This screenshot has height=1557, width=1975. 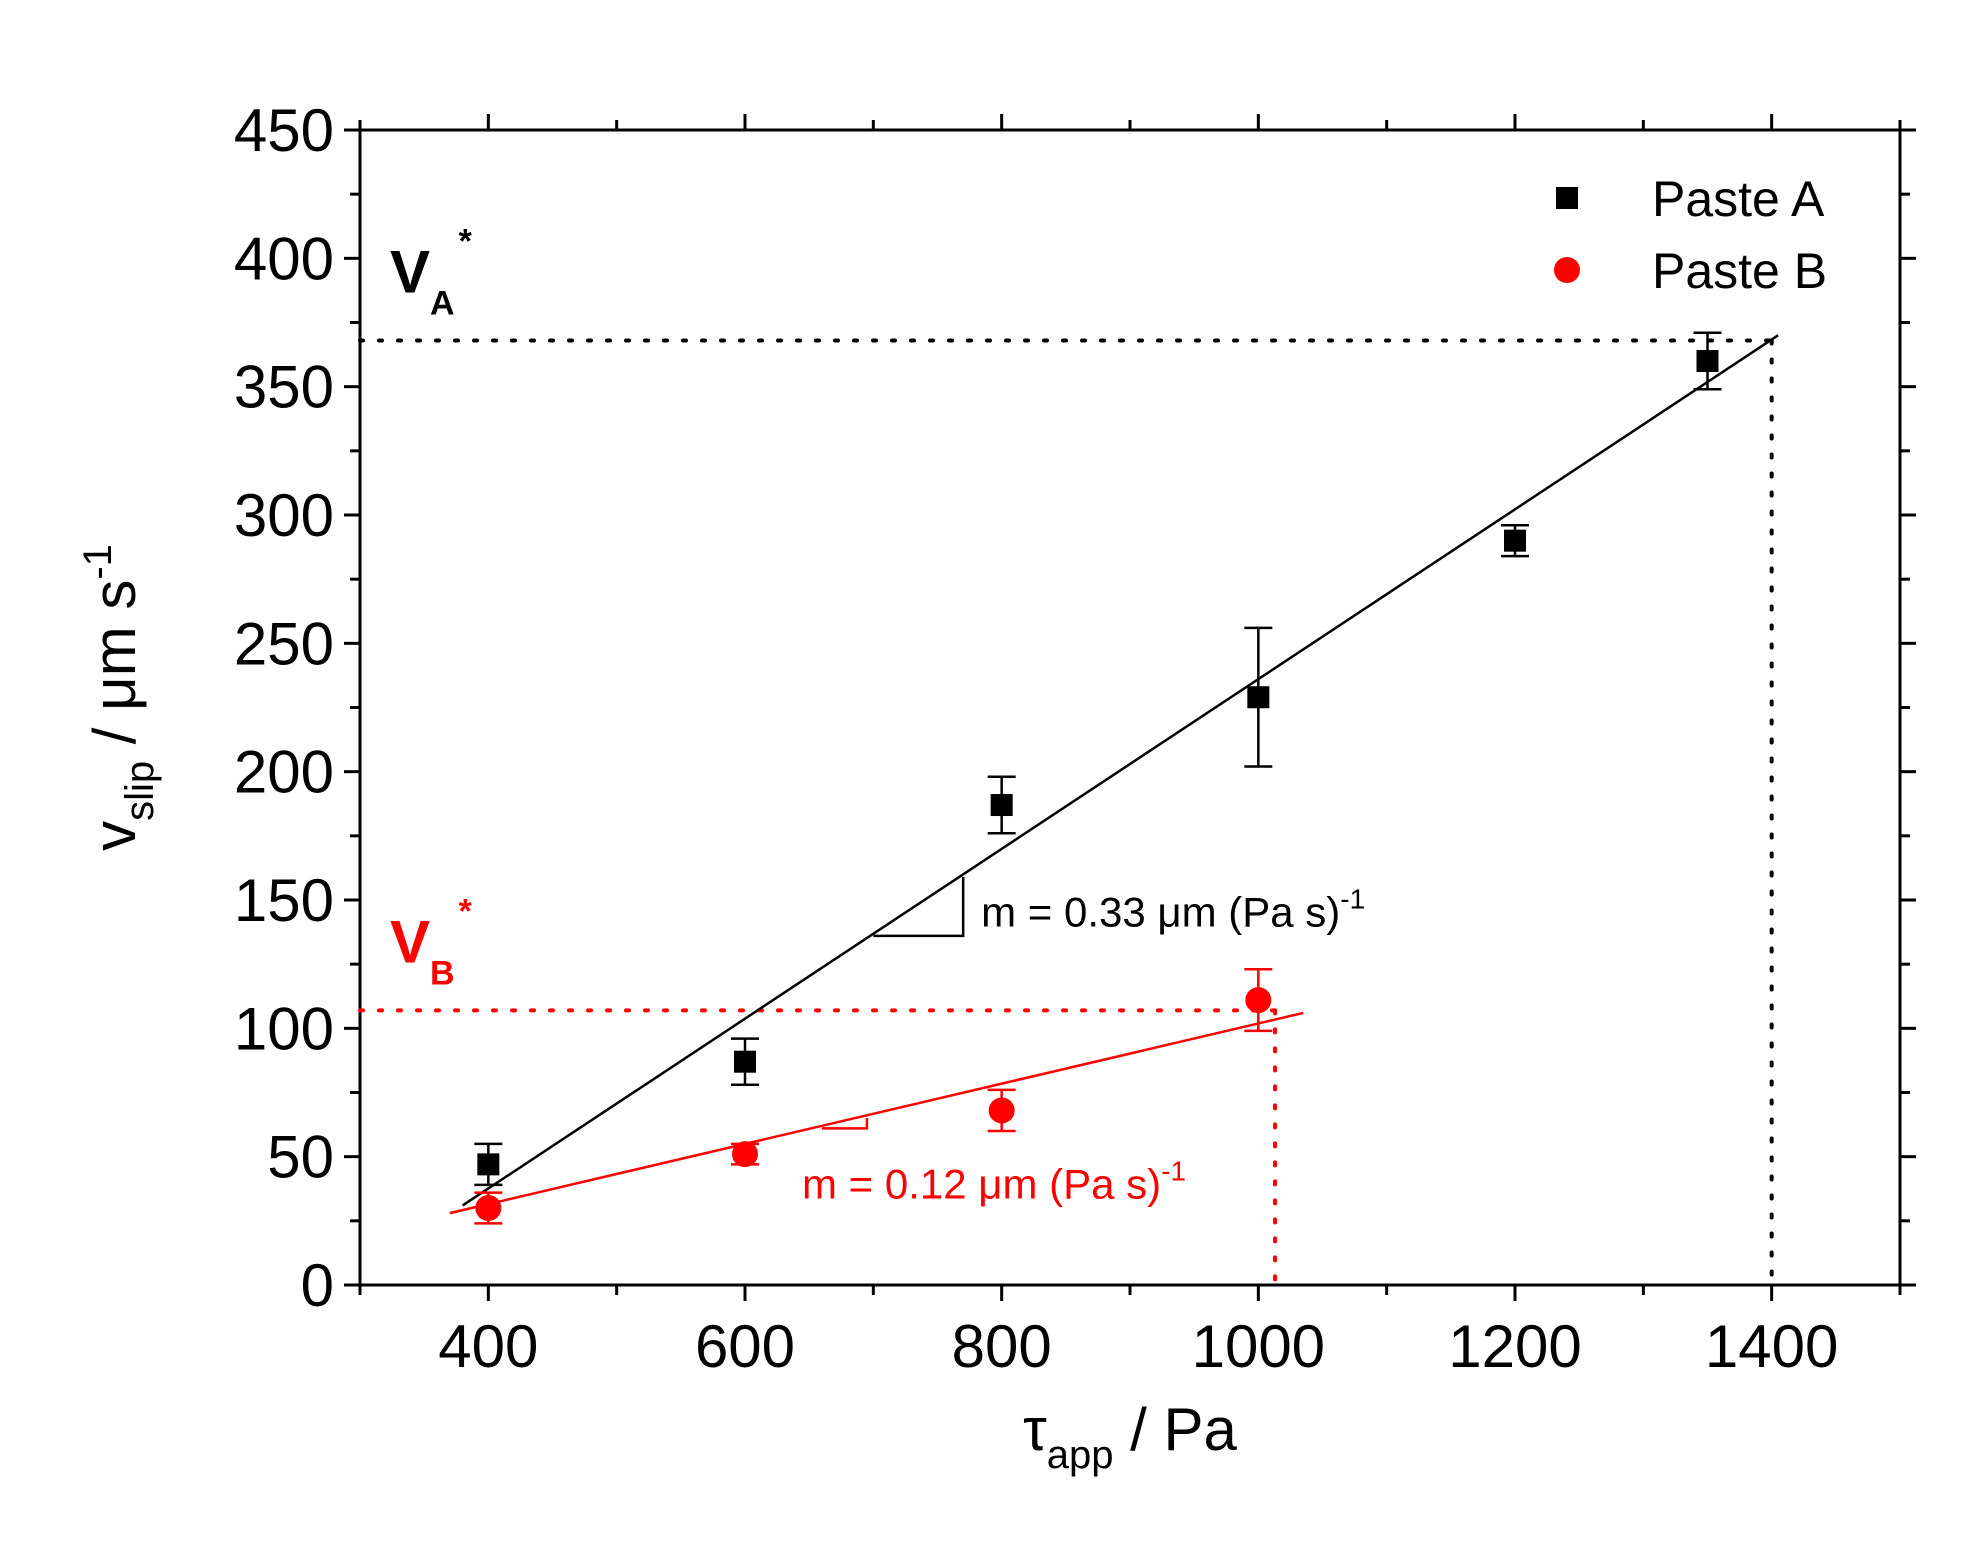 I want to click on x-tick-label: 1200, so click(x=1514, y=1346).